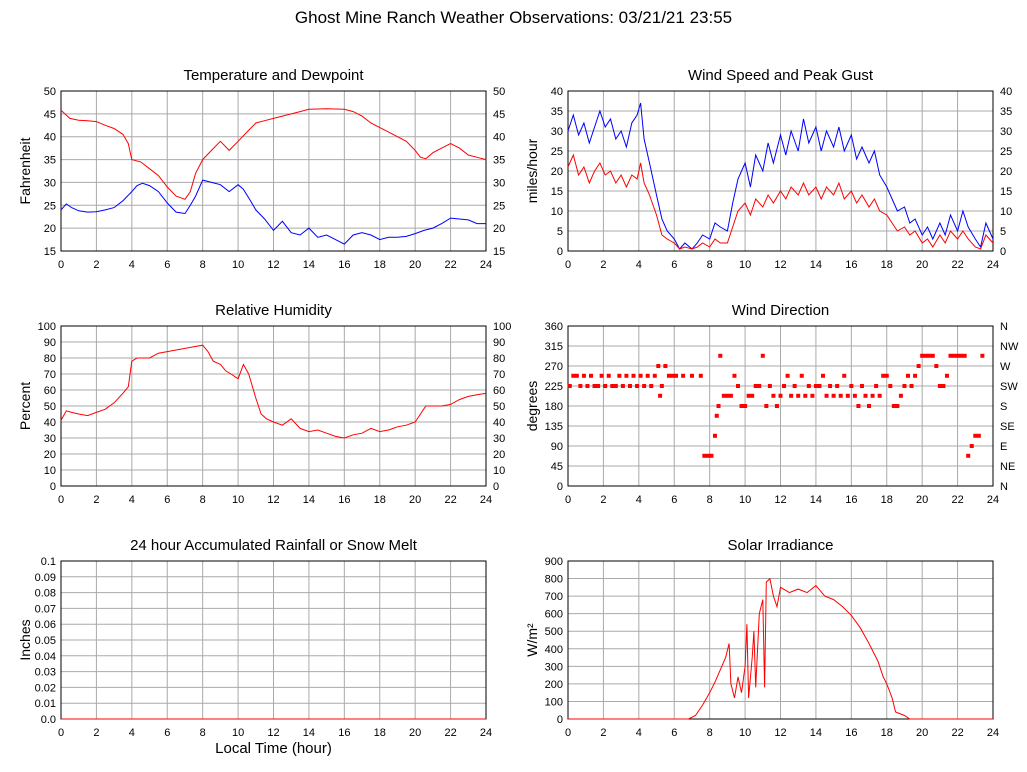  Describe the element at coordinates (499, 423) in the screenshot. I see `rh-right-tick-label: 40` at that location.